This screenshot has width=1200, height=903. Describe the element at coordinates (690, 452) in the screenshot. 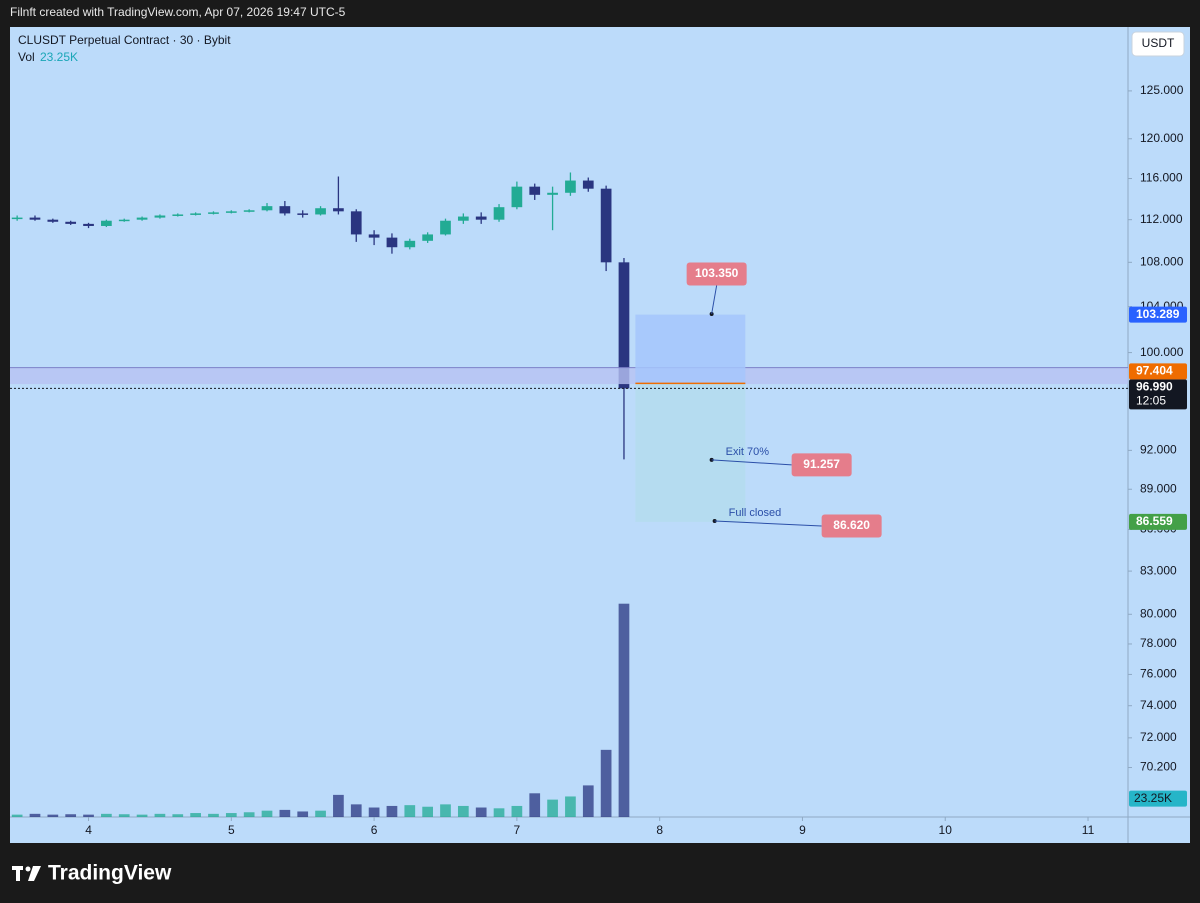

I see `position-target` at that location.